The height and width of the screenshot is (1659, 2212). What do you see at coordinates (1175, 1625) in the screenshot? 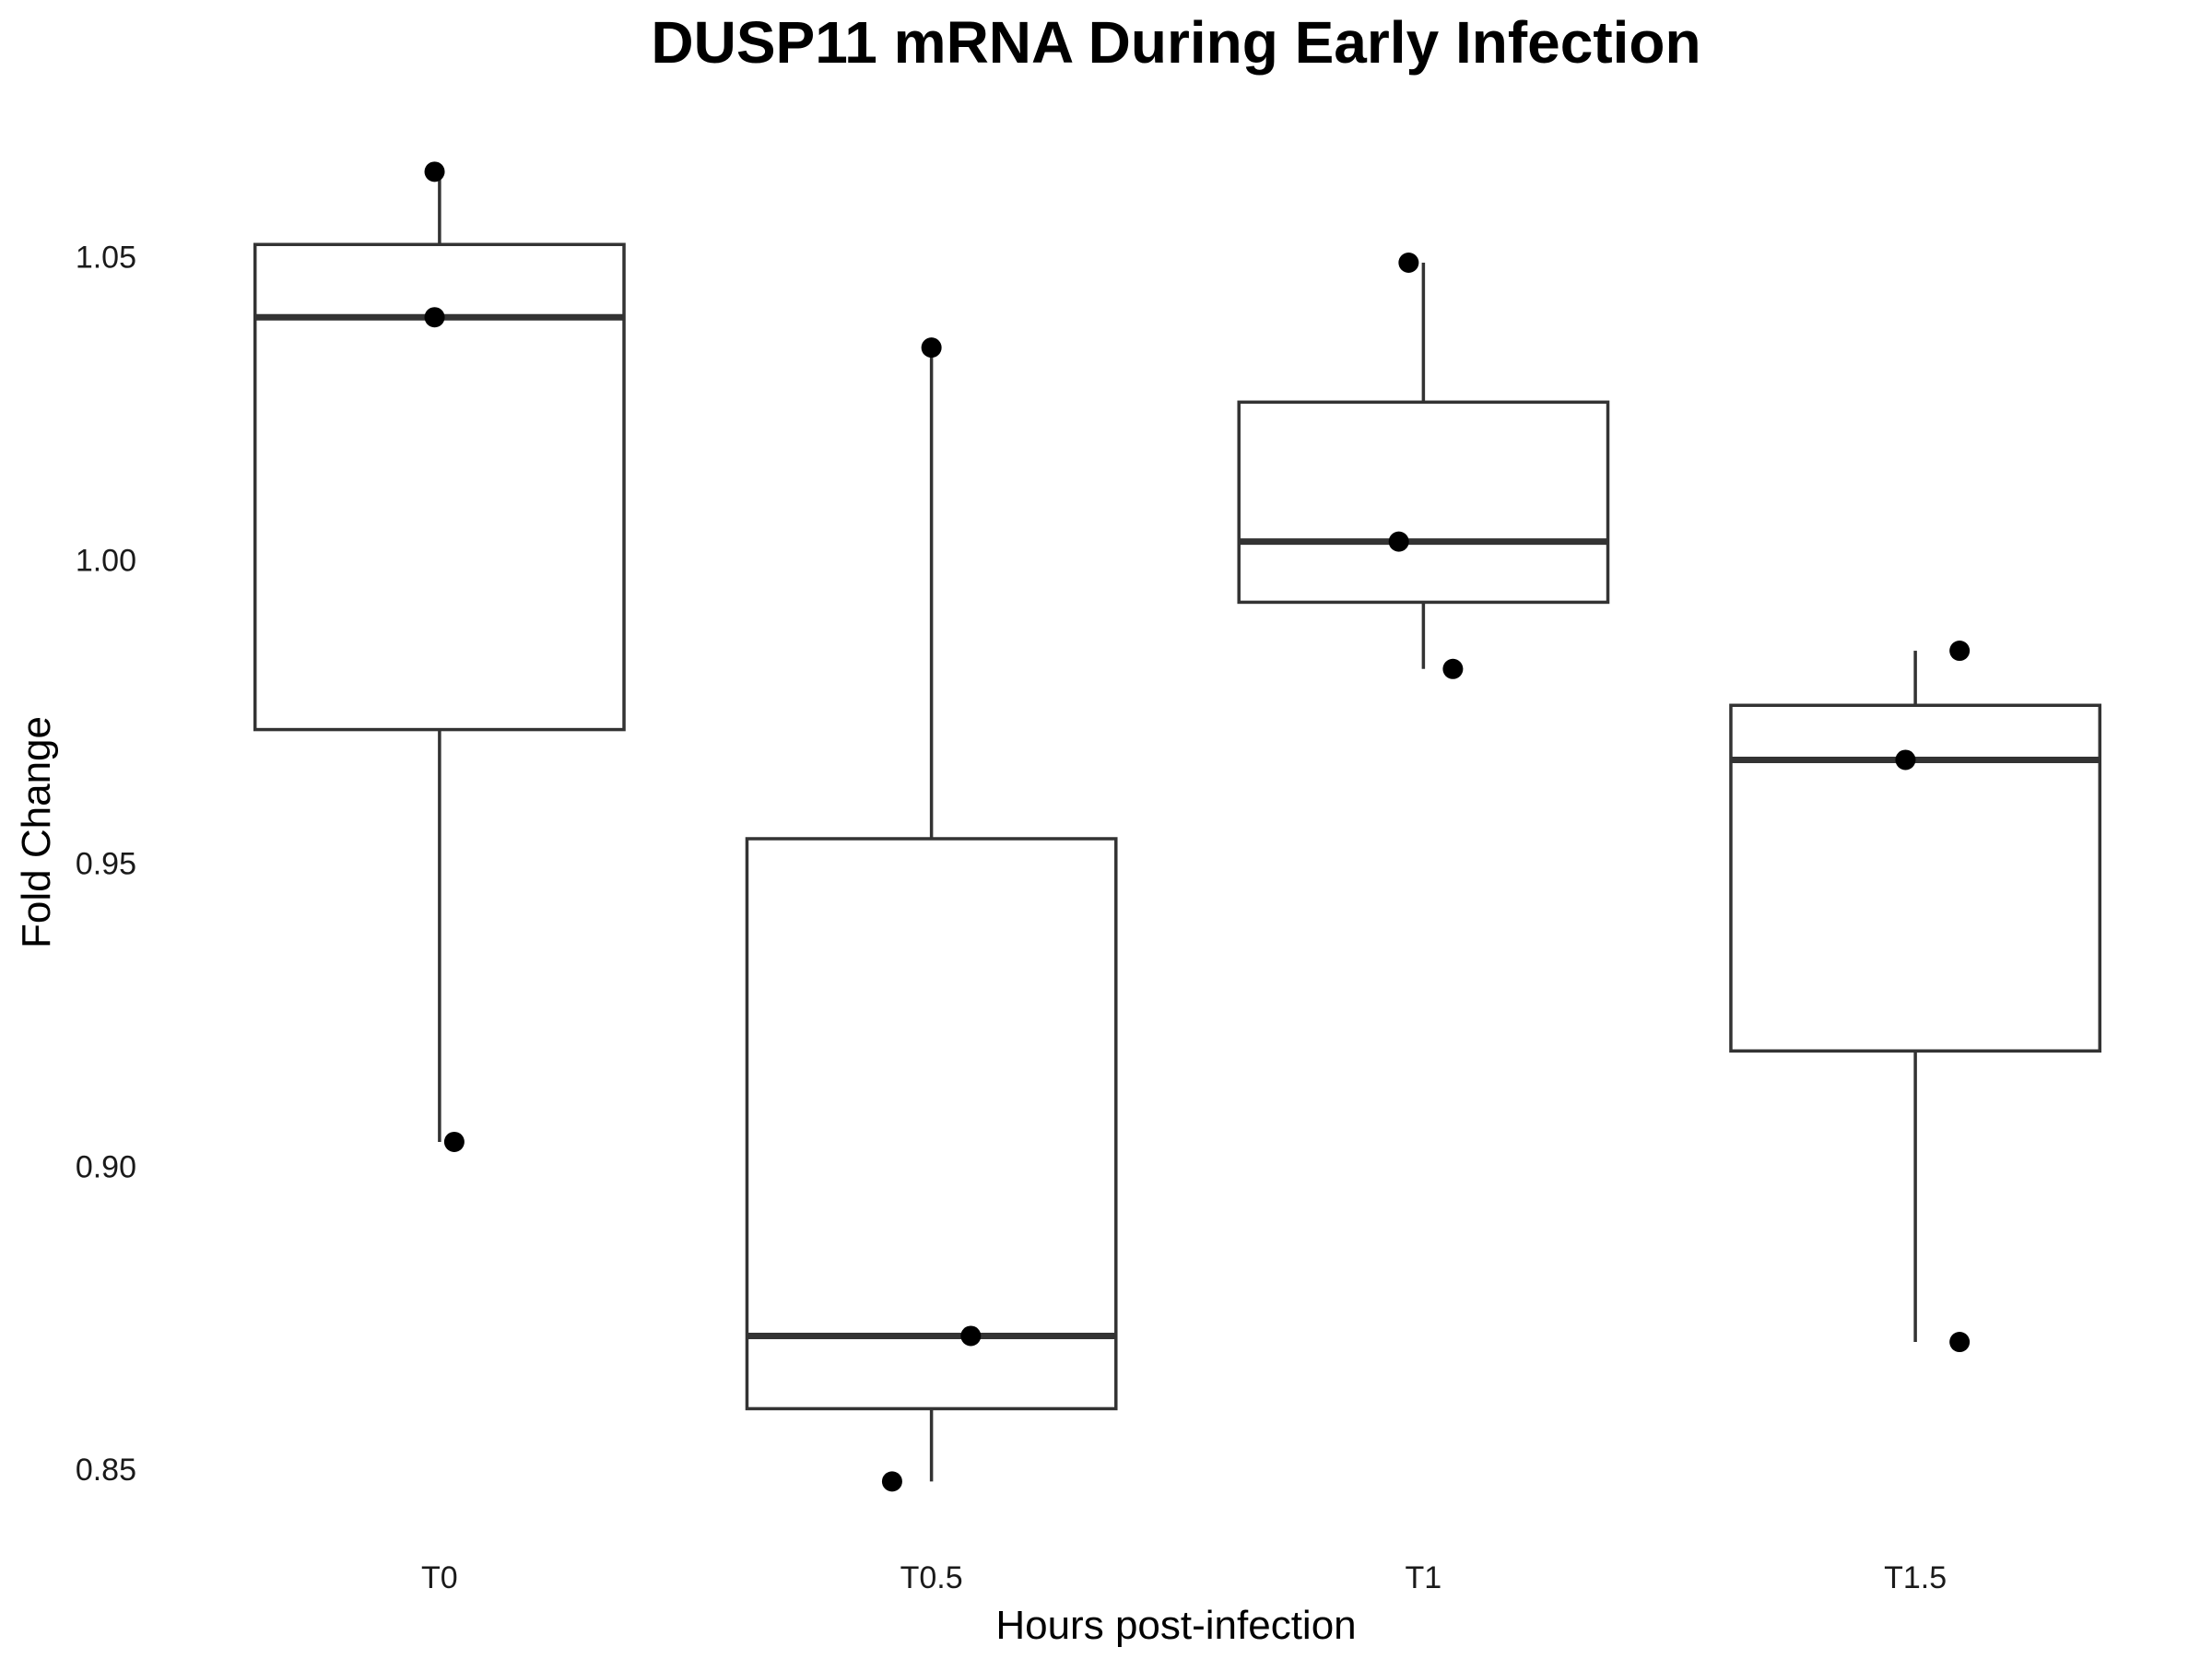
I see `x-axis-title: Hours post-infection` at bounding box center [1175, 1625].